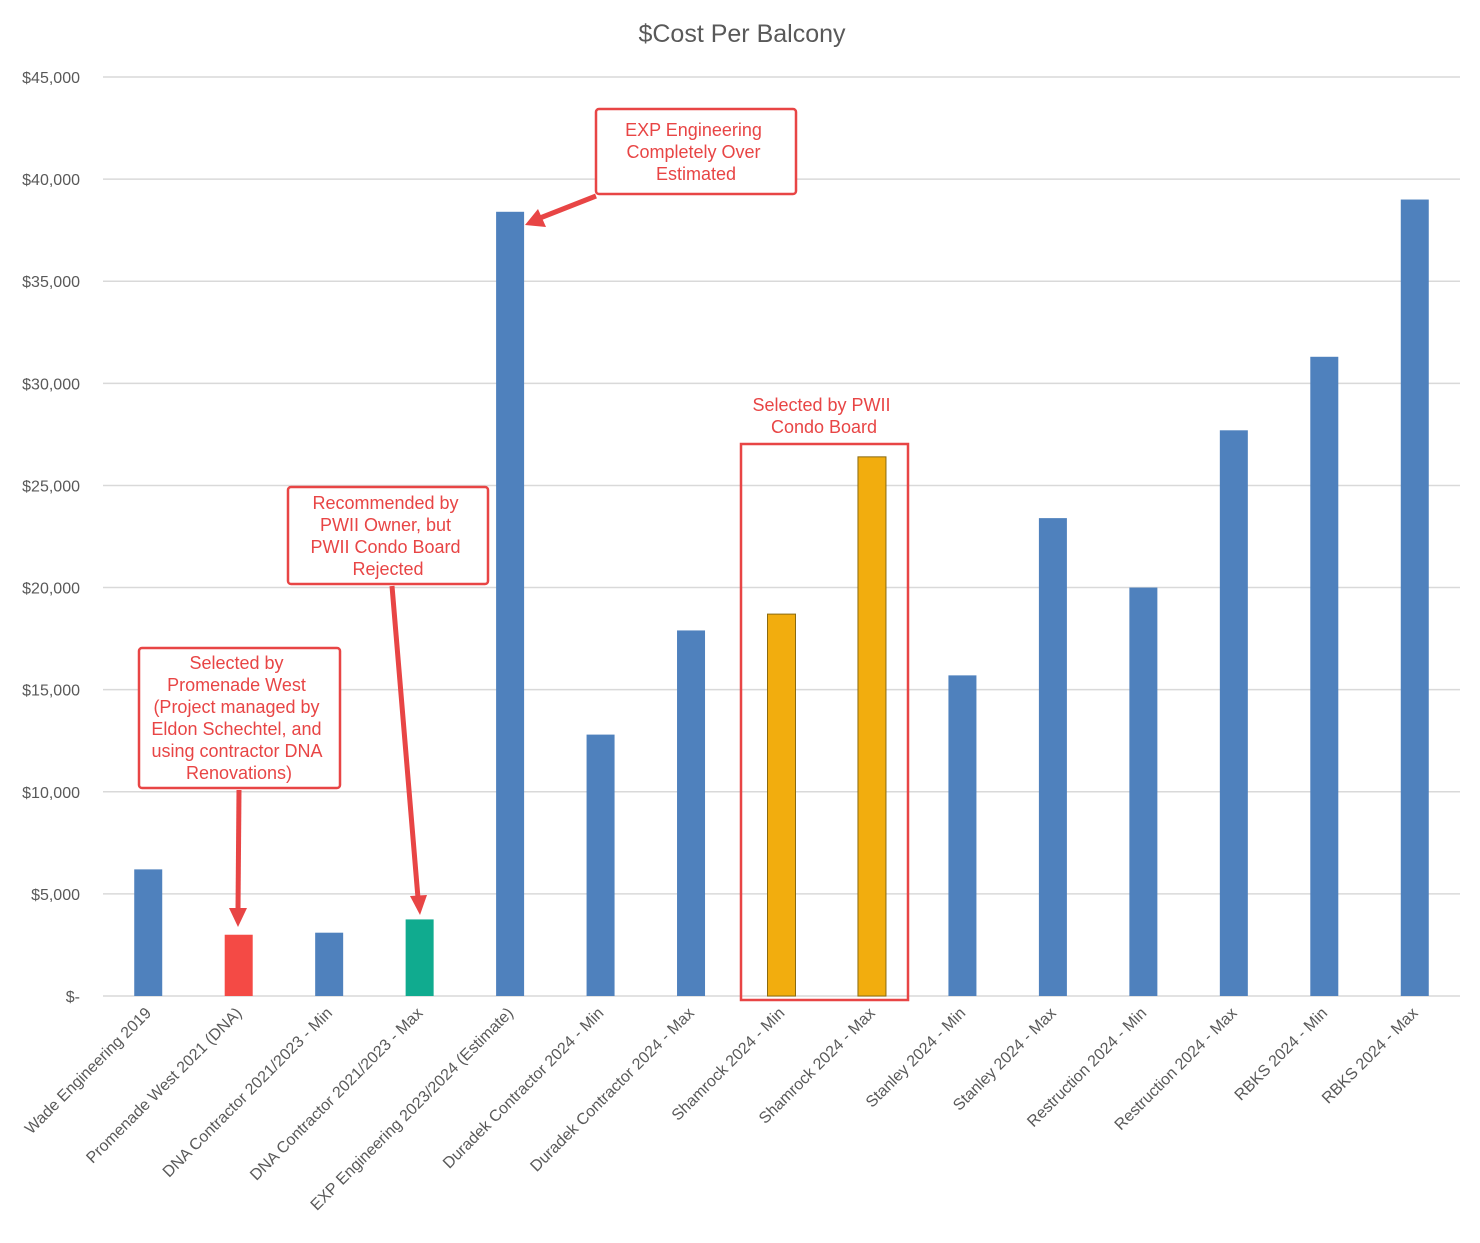 The width and height of the screenshot is (1480, 1243). I want to click on y-tick-label: $-, so click(73, 997).